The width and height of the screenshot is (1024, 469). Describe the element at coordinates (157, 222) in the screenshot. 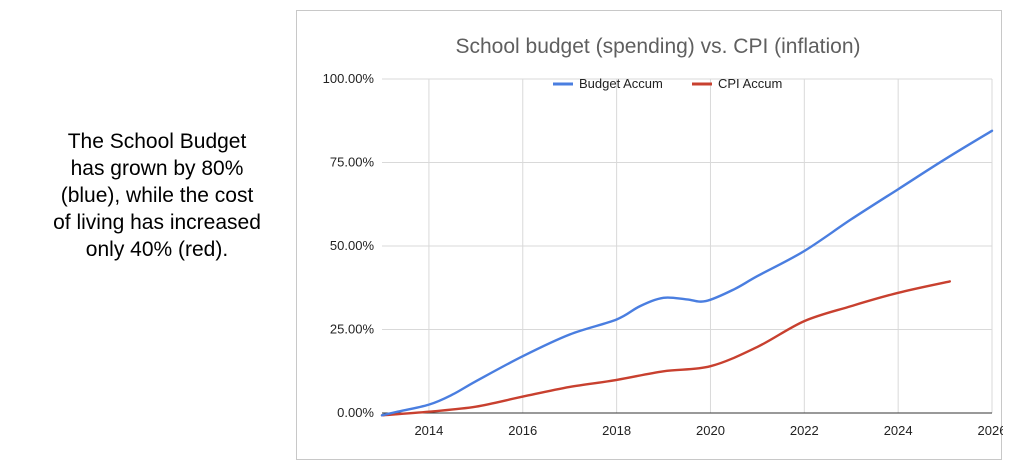

I see `caption-line: of living has increased` at that location.